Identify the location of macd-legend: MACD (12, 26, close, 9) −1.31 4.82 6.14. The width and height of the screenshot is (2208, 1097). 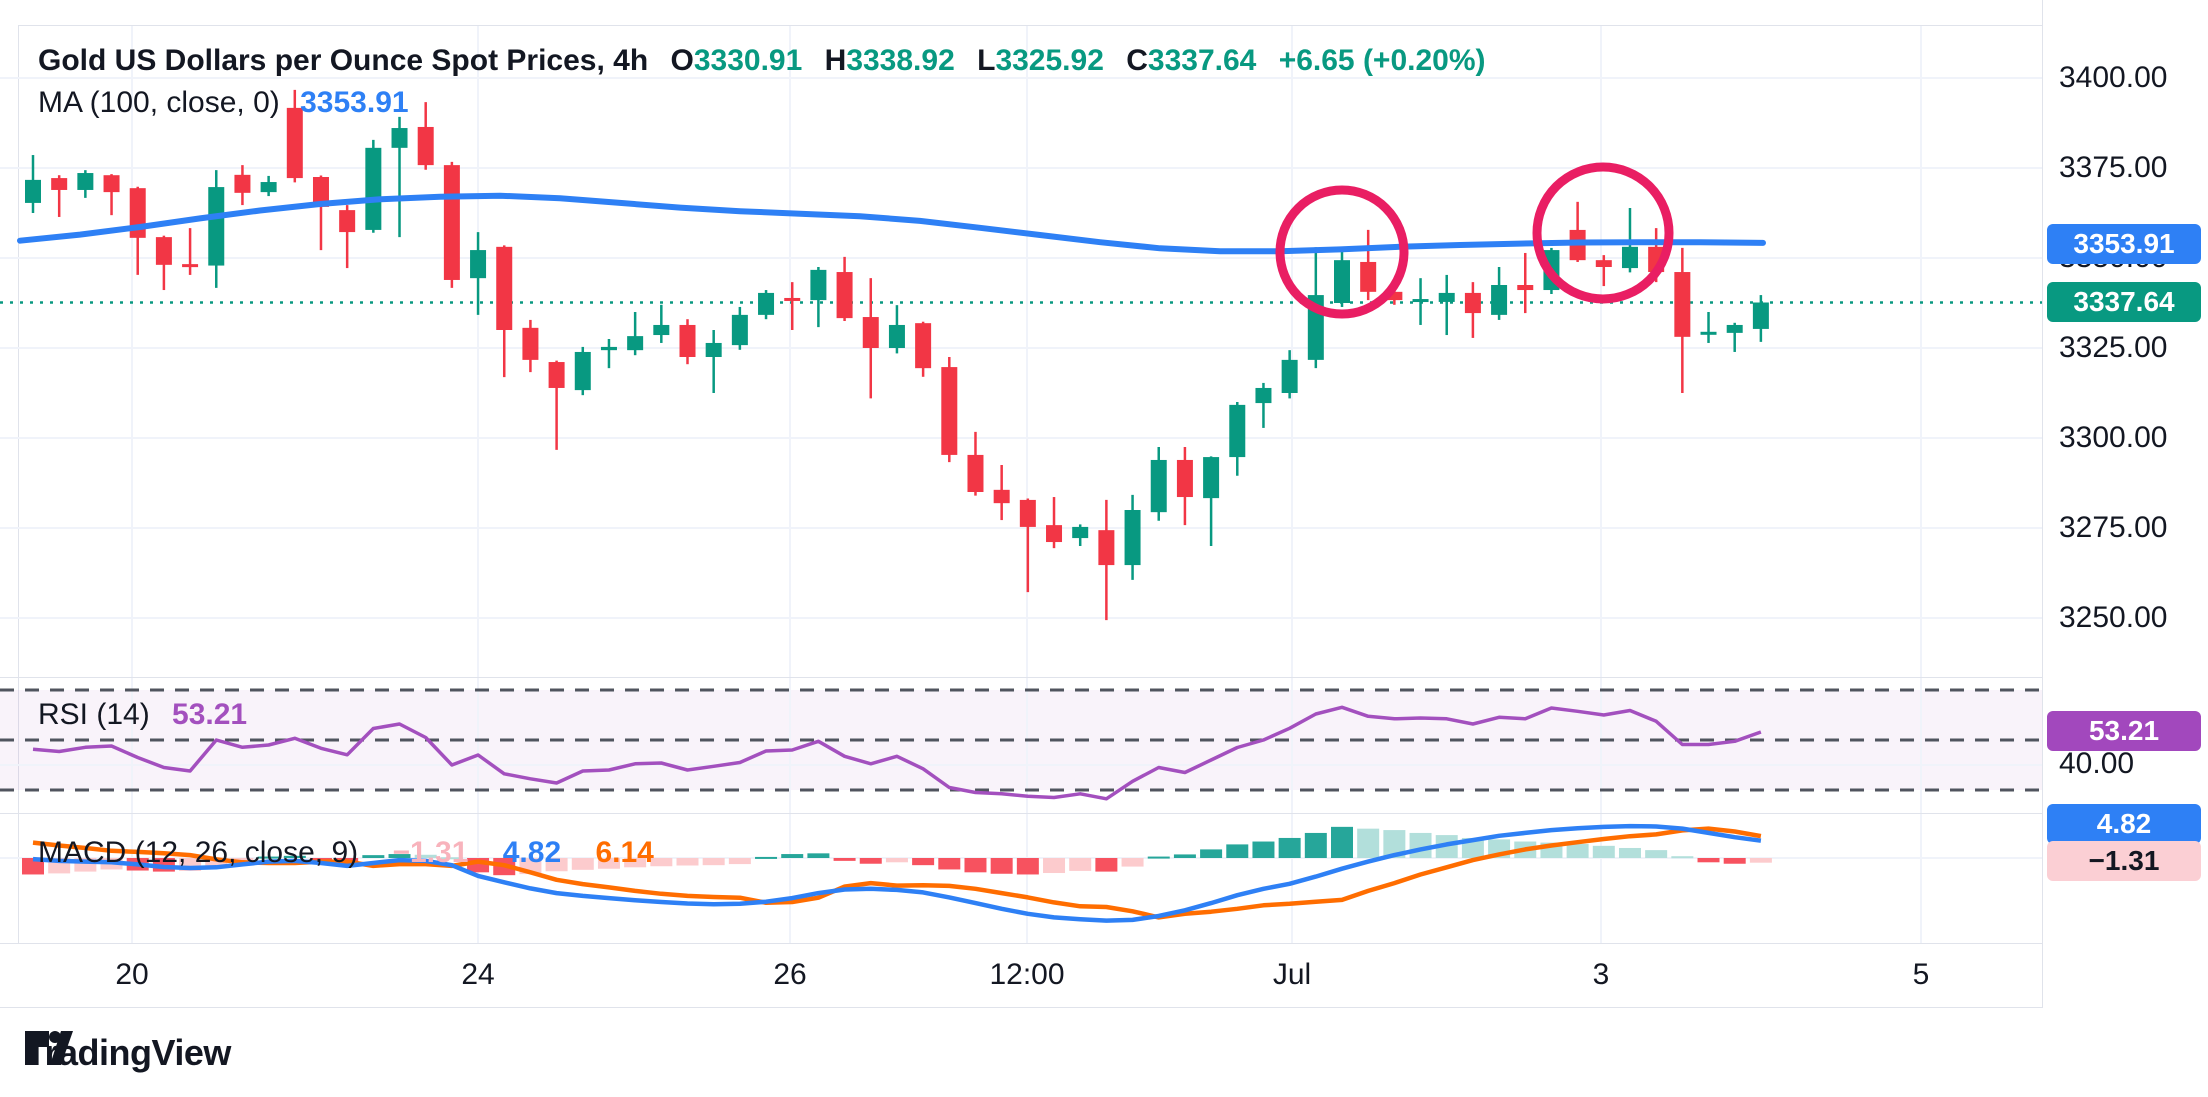
(346, 853).